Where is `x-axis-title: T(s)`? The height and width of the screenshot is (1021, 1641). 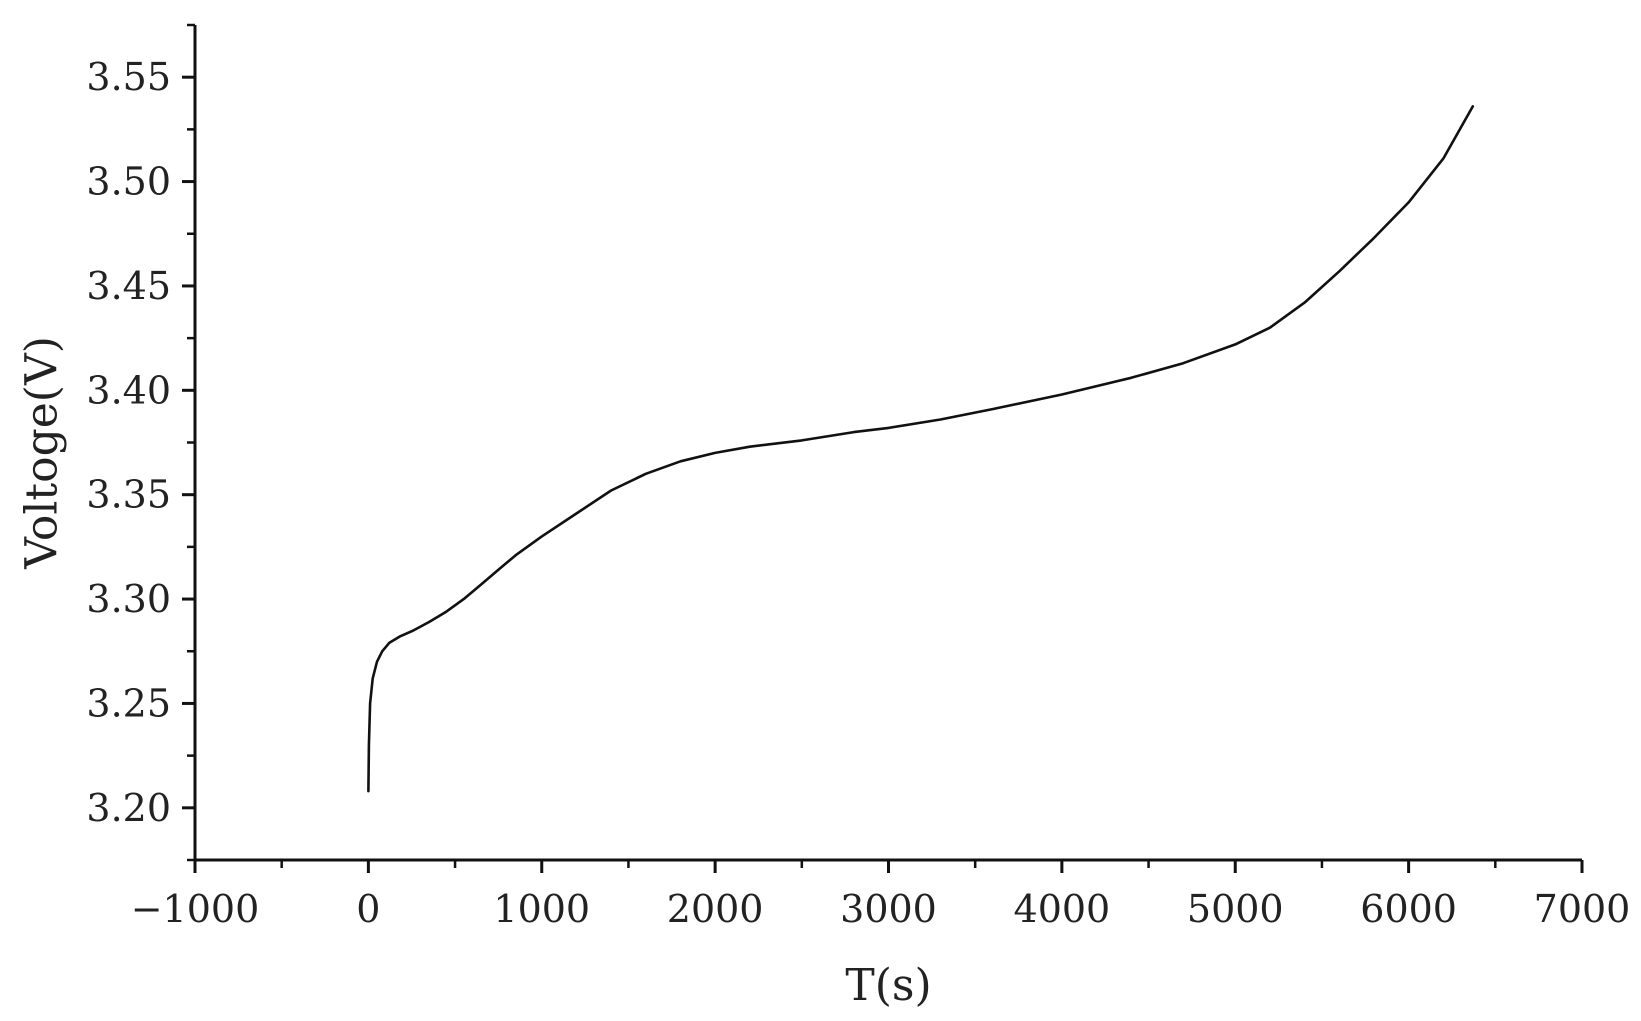
x-axis-title: T(s) is located at coordinates (888, 985).